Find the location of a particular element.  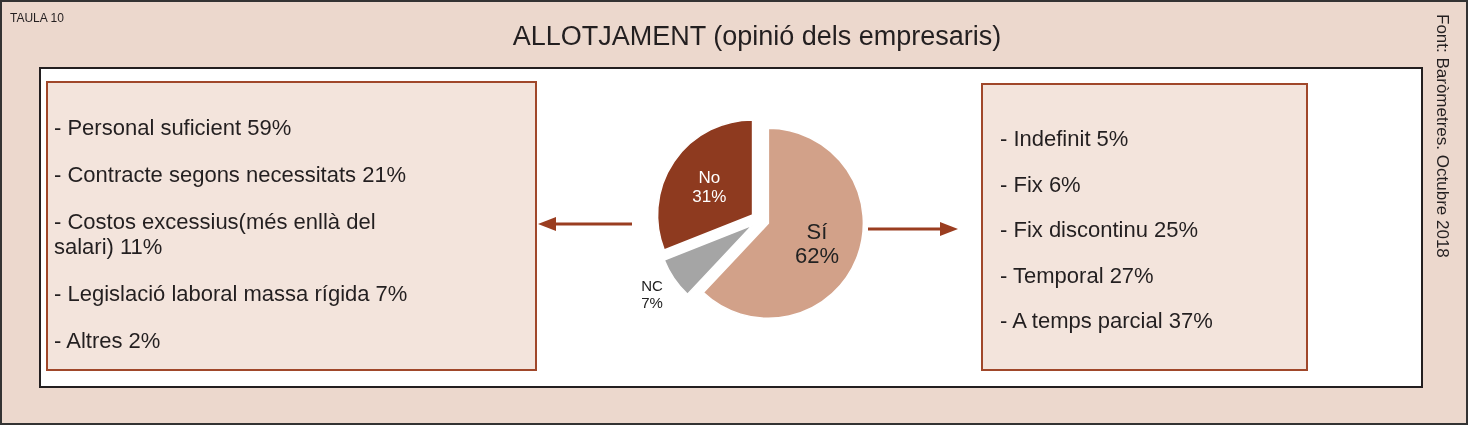

text: - Contracte segons necessitats 21% is located at coordinates (230, 174).